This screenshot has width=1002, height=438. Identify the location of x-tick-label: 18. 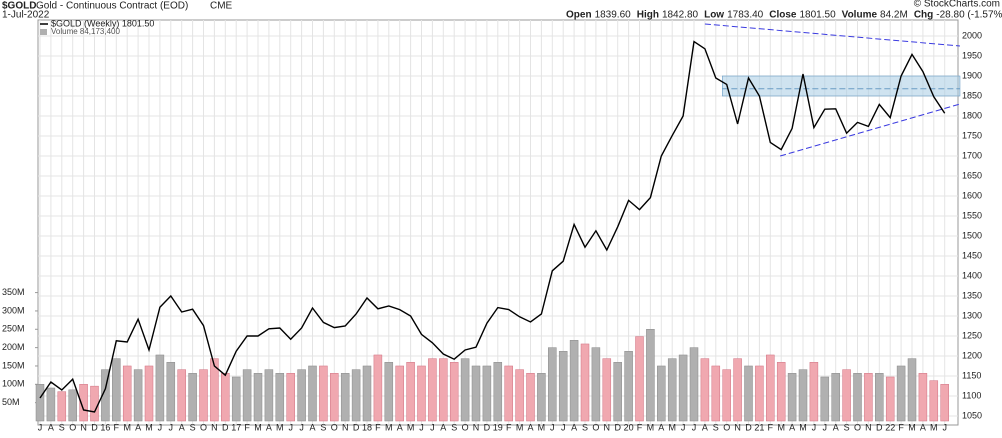
(367, 427).